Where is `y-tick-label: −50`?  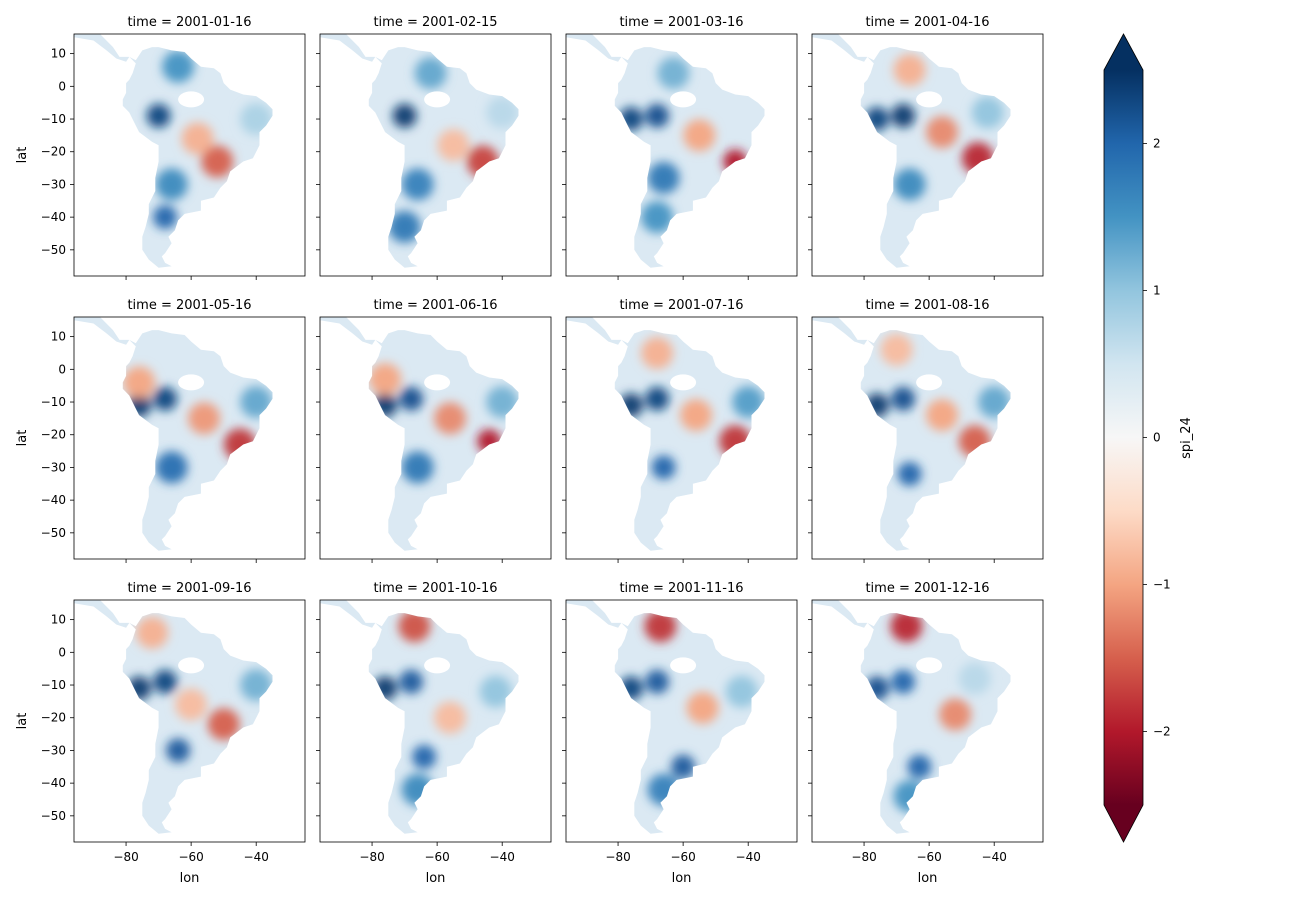 y-tick-label: −50 is located at coordinates (53, 533).